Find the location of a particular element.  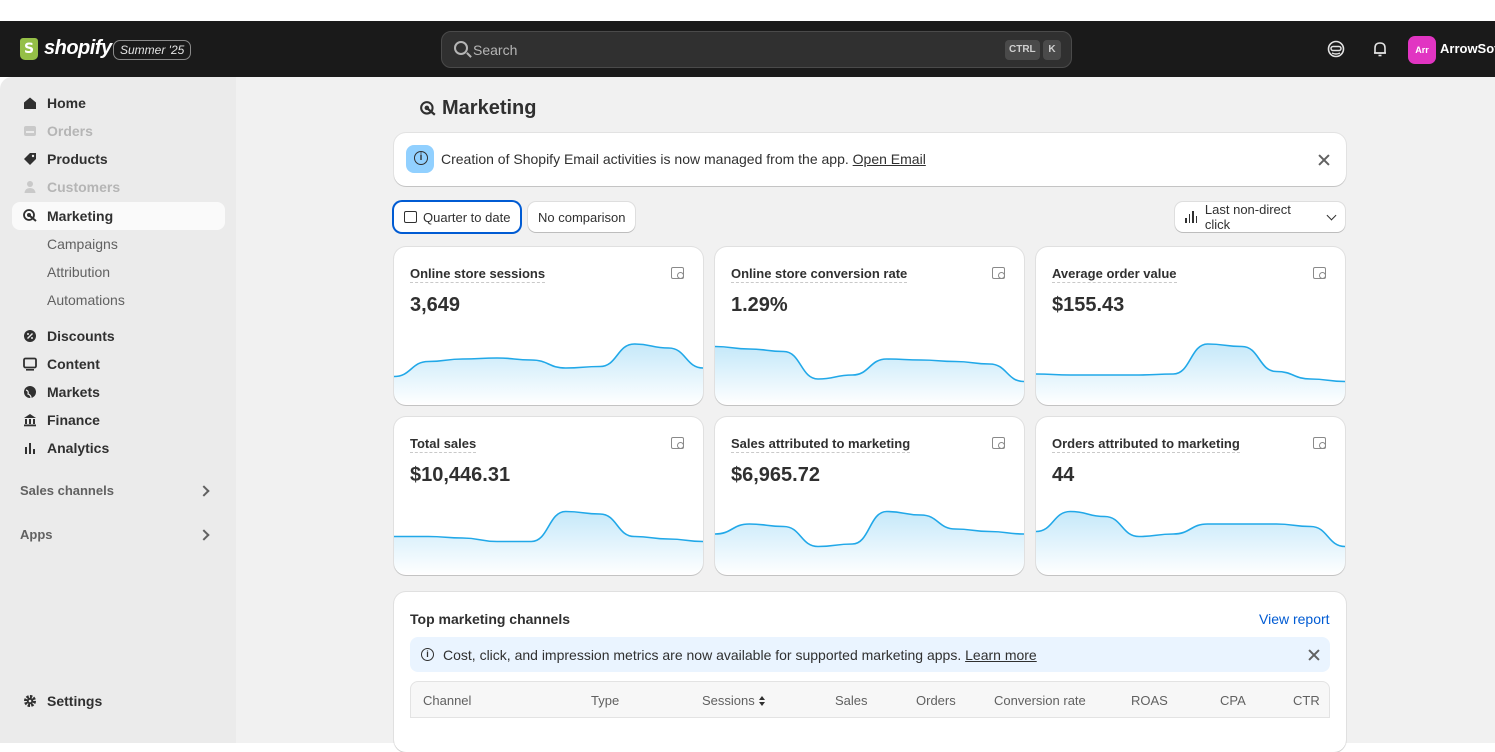

metric-title: Total sales is located at coordinates (443, 444).